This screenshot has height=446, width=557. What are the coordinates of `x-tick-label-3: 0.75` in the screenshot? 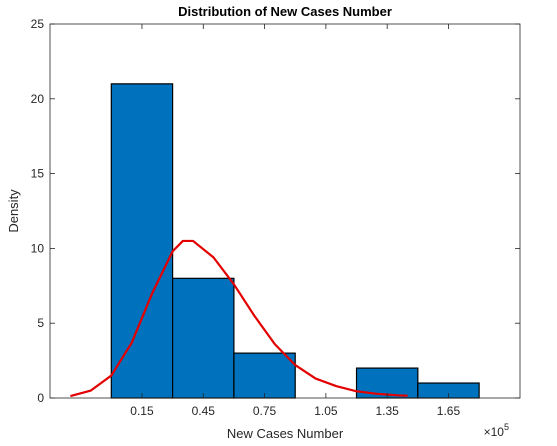 It's located at (265, 411).